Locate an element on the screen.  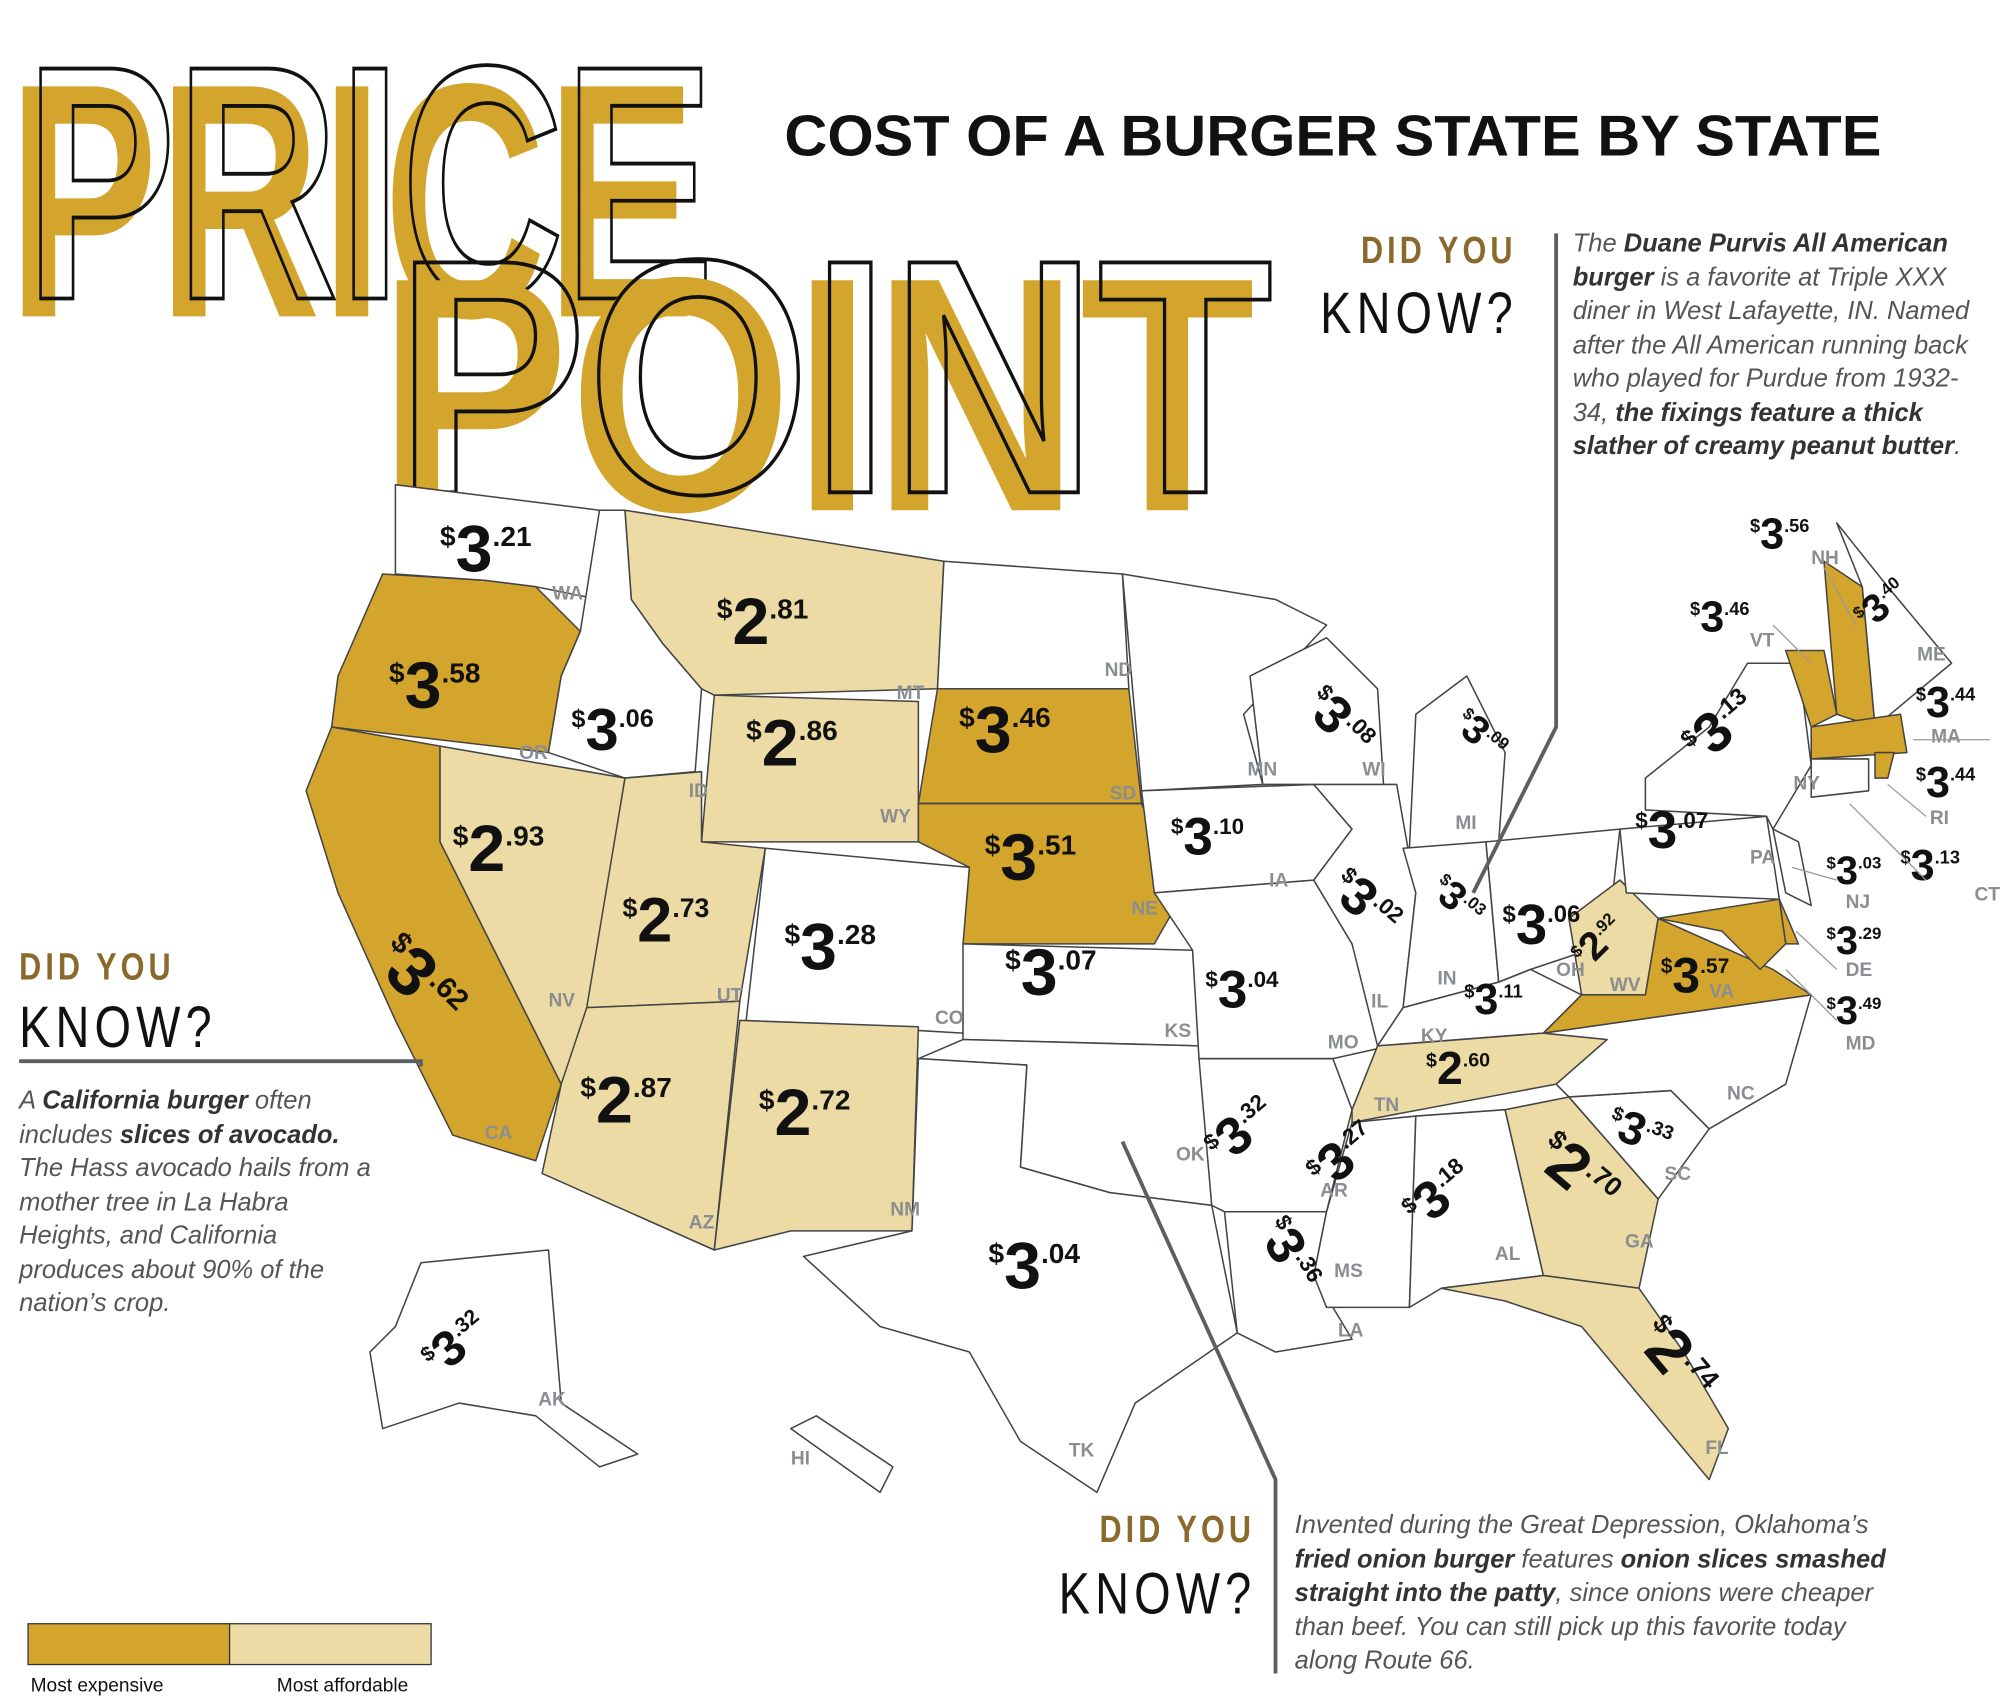
state-price: $3.03 is located at coordinates (1854, 871).